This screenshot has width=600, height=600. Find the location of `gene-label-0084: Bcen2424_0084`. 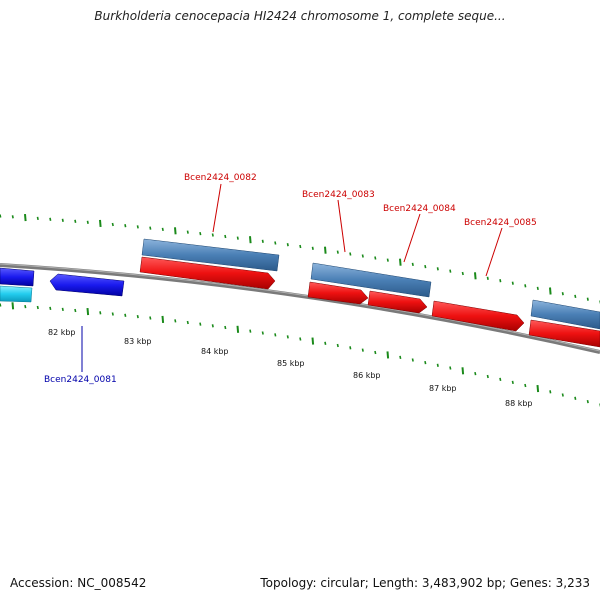

gene-label-0084: Bcen2424_0084 is located at coordinates (419, 209).